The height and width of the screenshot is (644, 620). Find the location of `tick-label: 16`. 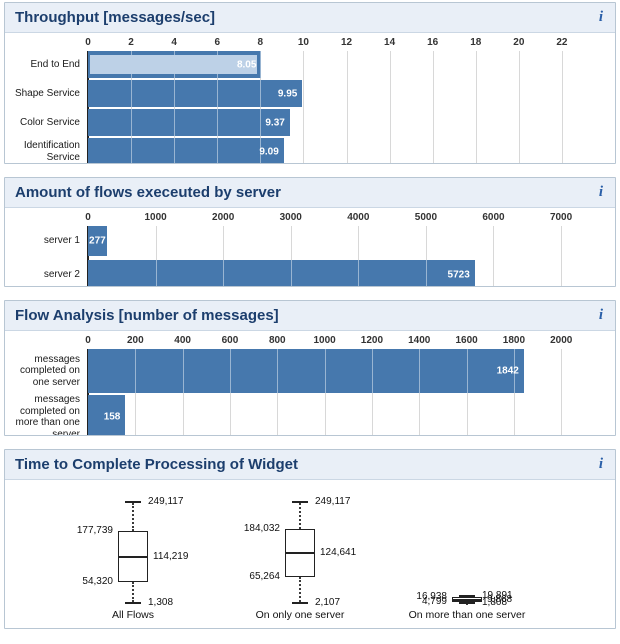

tick-label: 16 is located at coordinates (432, 42).